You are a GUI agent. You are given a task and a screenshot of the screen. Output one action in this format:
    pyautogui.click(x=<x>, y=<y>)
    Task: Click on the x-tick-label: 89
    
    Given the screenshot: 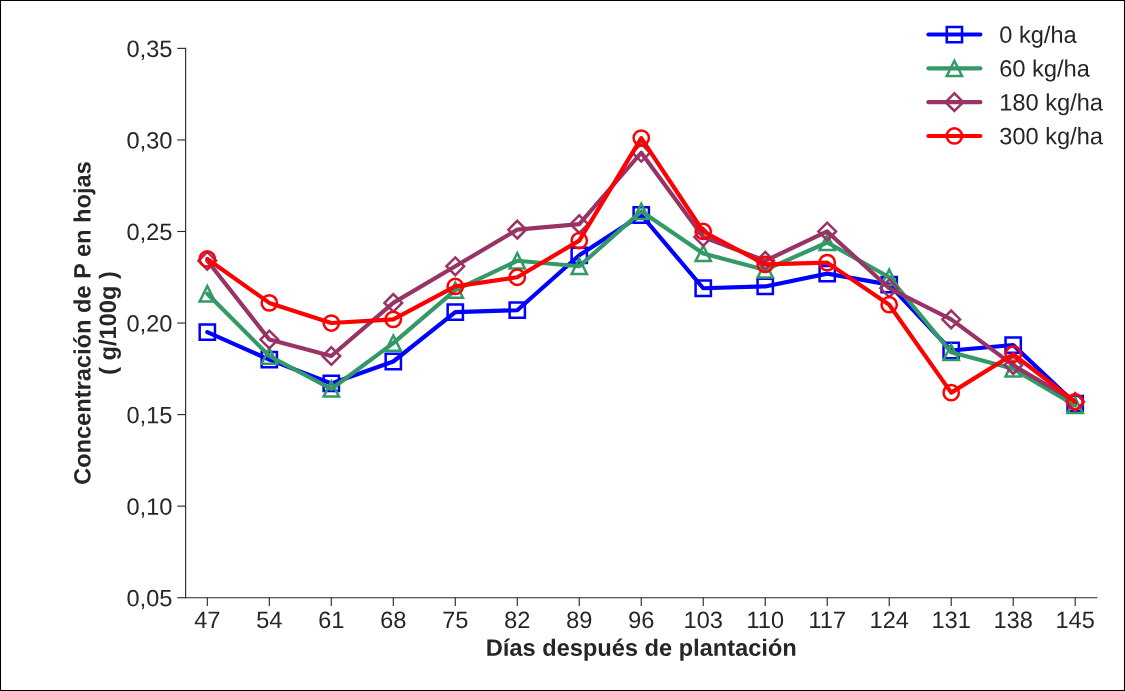 What is the action you would take?
    pyautogui.click(x=579, y=620)
    